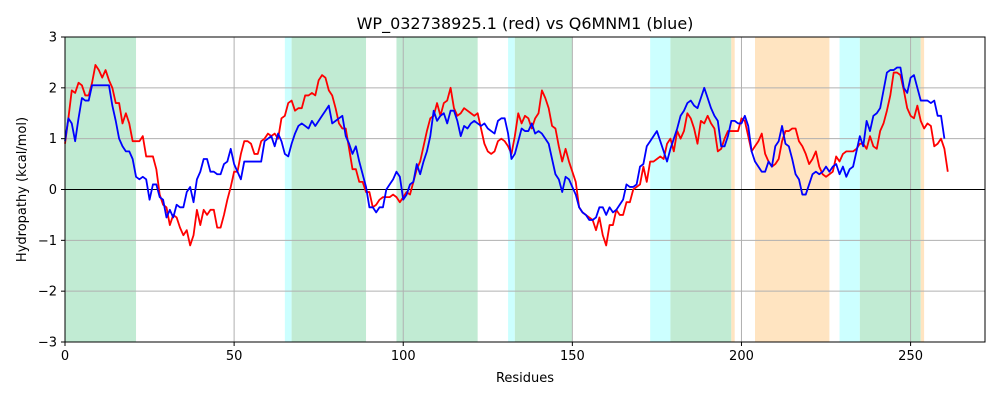  What do you see at coordinates (525, 378) in the screenshot?
I see `x-axis-label: Residues` at bounding box center [525, 378].